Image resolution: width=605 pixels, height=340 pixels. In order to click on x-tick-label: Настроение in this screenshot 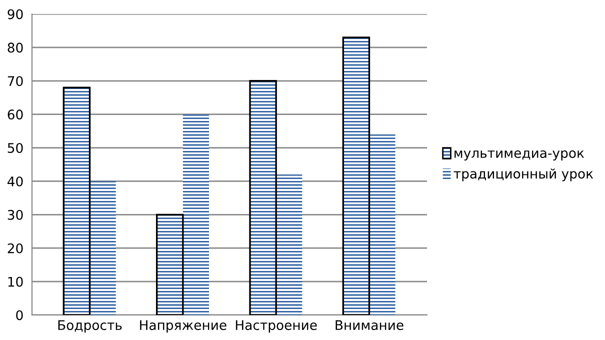, I will do `click(276, 326)`.